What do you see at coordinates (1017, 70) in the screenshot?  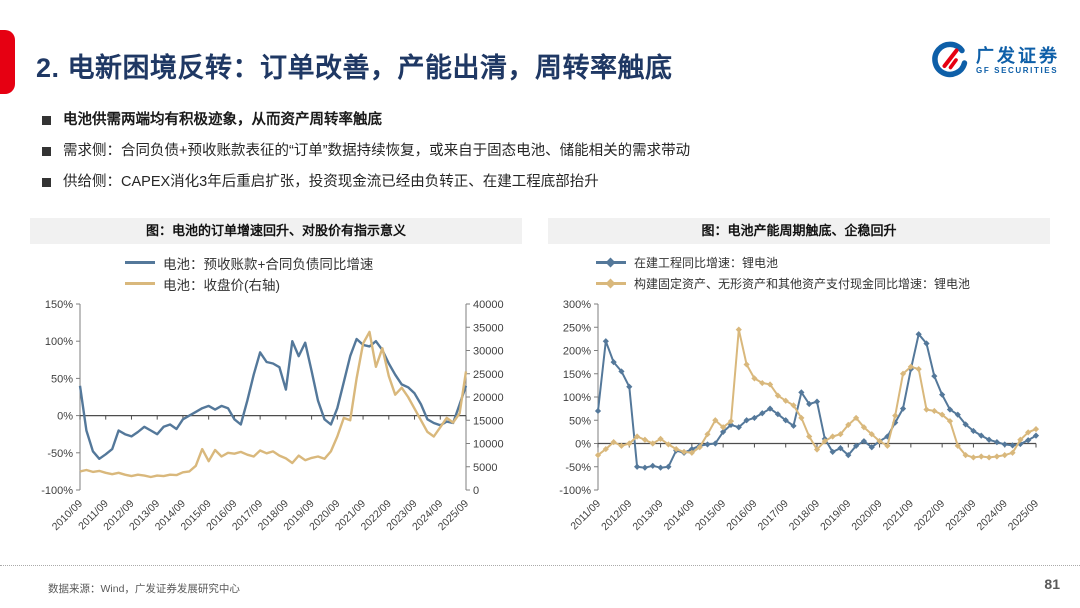 I see `logo-en-text: GF SECURITIES` at bounding box center [1017, 70].